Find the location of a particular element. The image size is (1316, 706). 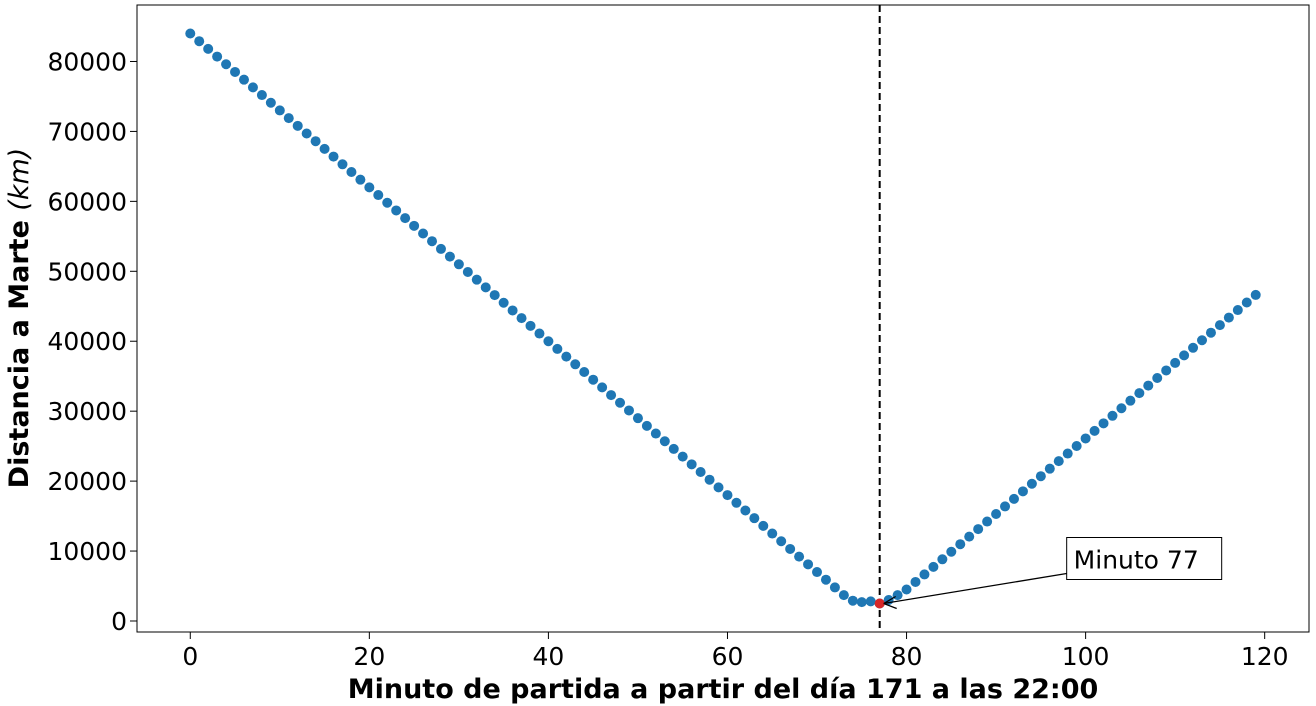

y-tick-label: 50000 is located at coordinates (87, 271).